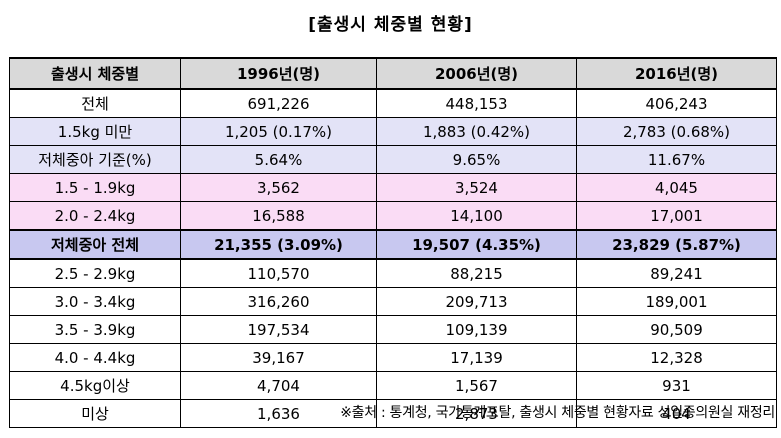 The height and width of the screenshot is (438, 781). I want to click on row-label: 2.0 - 2.4kg, so click(95, 216).